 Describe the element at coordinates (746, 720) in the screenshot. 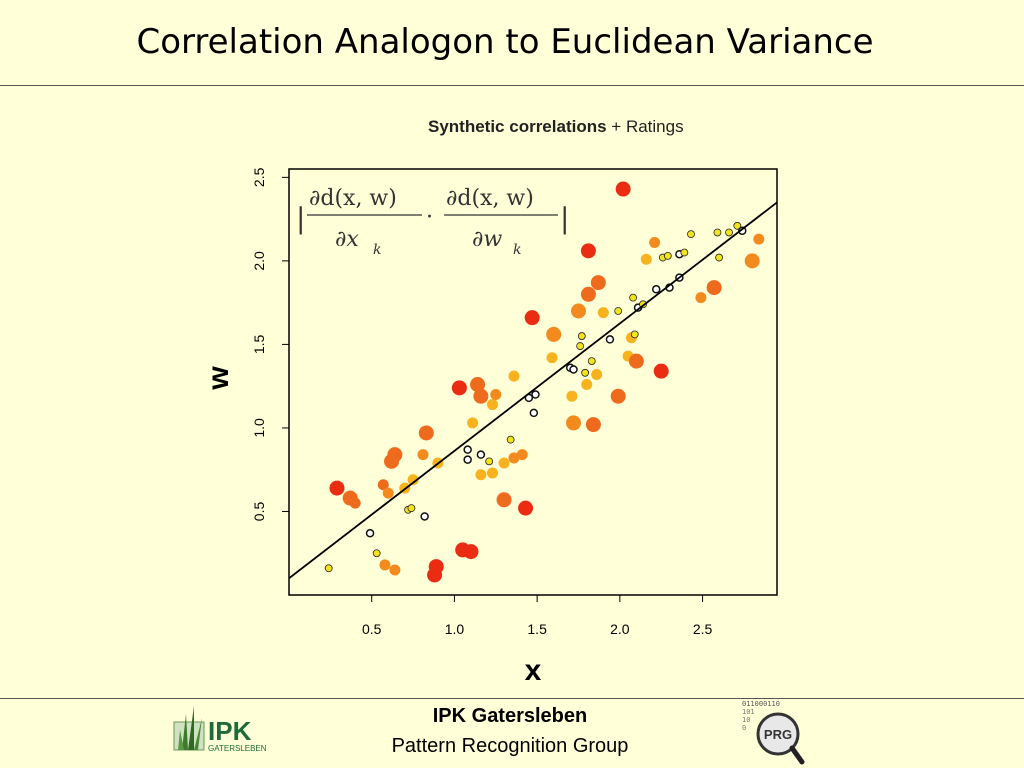

I see `svg-text: 10` at that location.